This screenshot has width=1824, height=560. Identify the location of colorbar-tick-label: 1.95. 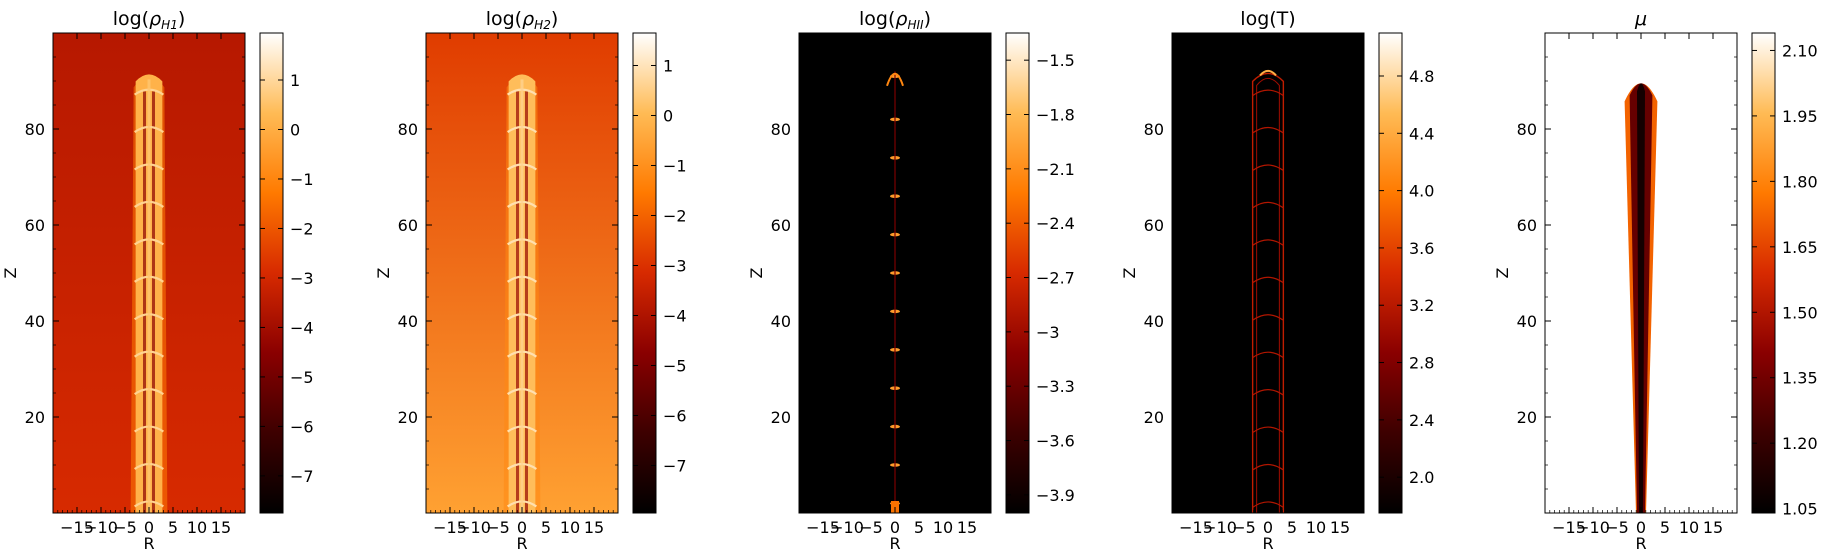
(1800, 116).